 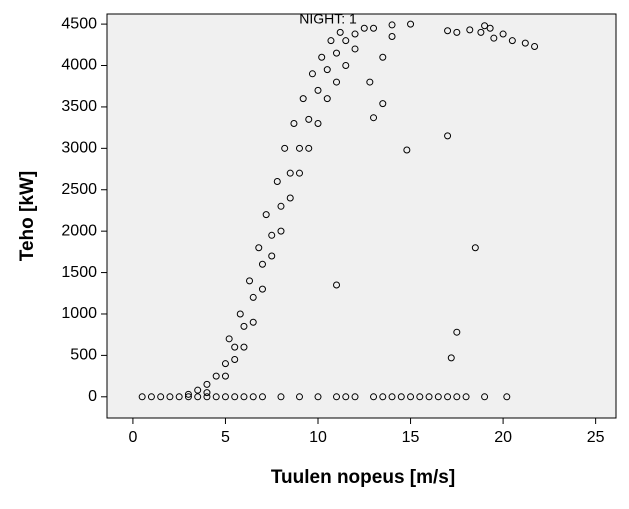 I want to click on x-tick-label: 15, so click(x=411, y=437).